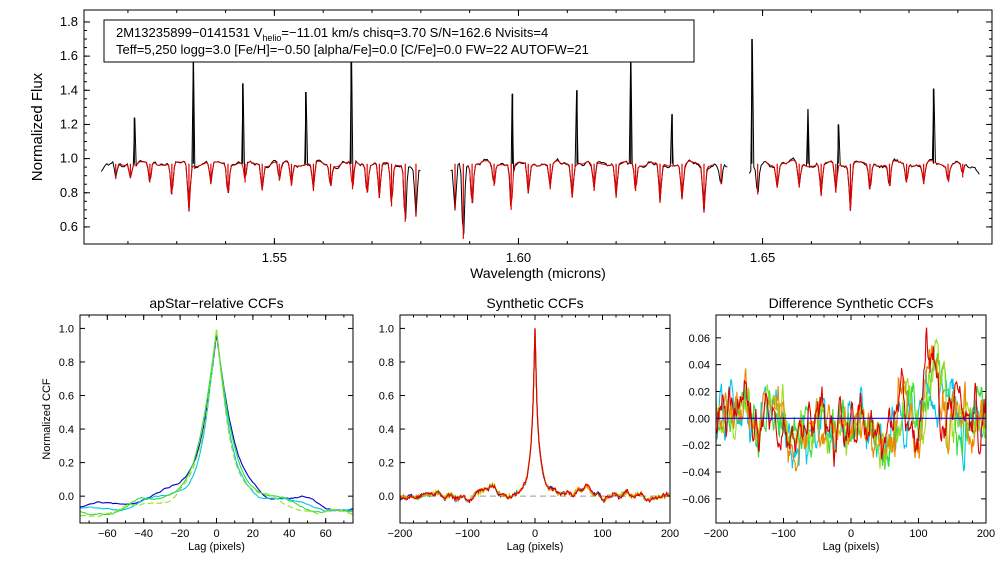  Describe the element at coordinates (538, 273) in the screenshot. I see `x-axis-label: Wavelength (microns)` at that location.